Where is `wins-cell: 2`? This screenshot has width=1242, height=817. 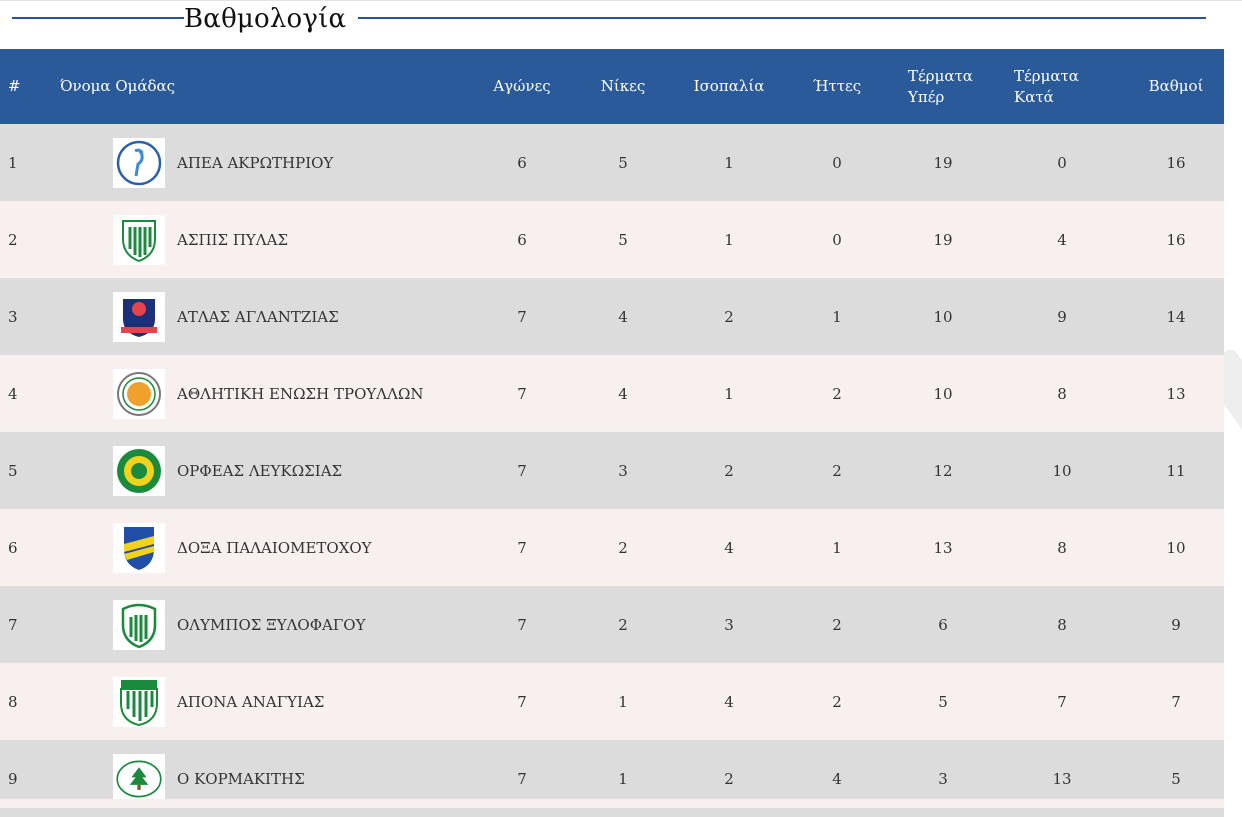 wins-cell: 2 is located at coordinates (623, 624).